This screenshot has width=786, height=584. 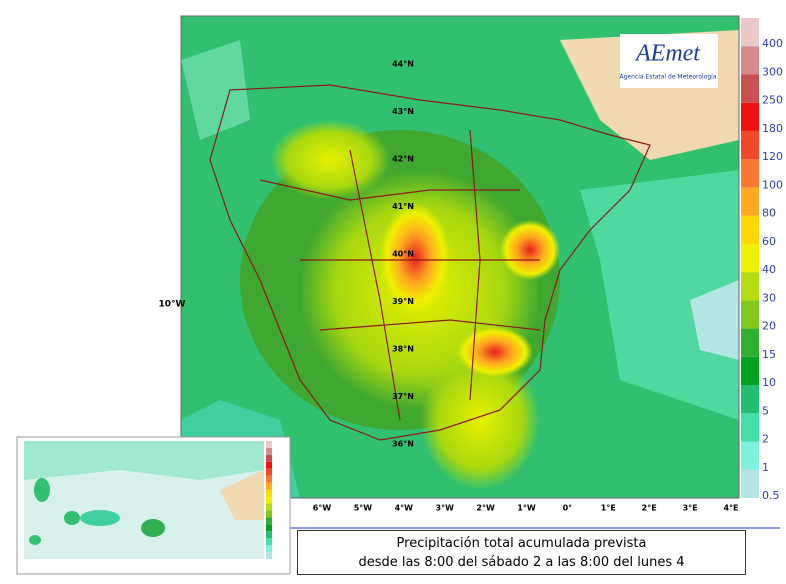 What do you see at coordinates (403, 111) in the screenshot?
I see `latitude-label: 43°N` at bounding box center [403, 111].